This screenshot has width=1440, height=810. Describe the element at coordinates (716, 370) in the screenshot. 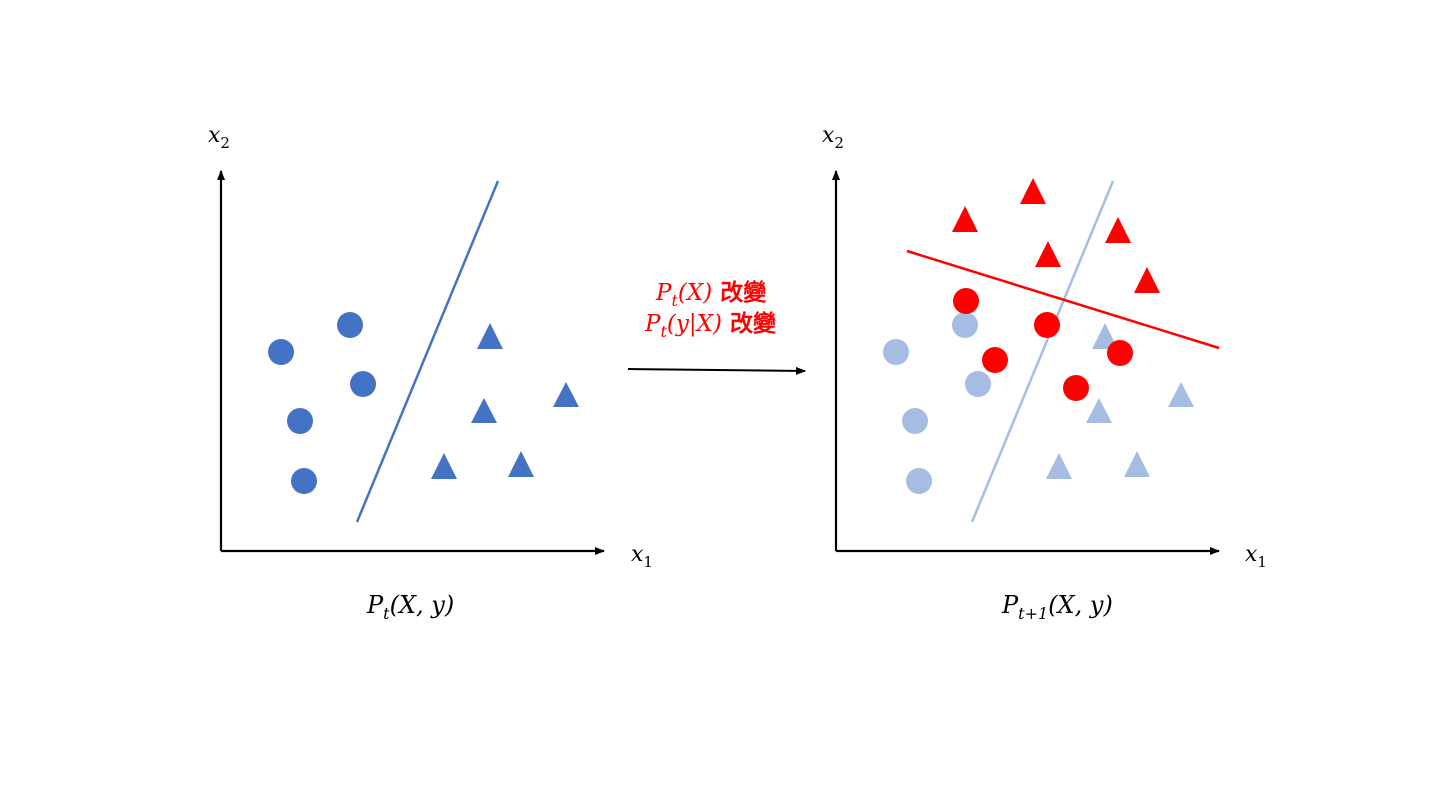

I see `transition-arrow` at that location.